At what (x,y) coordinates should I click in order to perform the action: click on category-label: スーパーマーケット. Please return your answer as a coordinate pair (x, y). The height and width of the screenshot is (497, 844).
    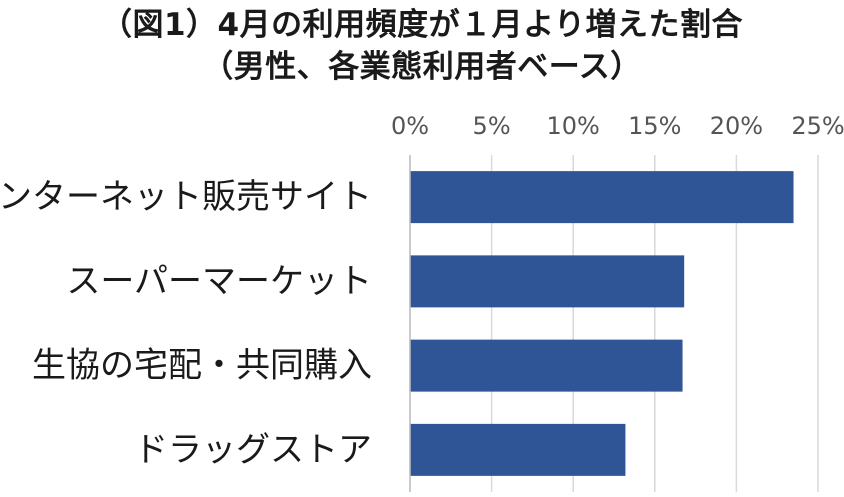
    Looking at the image, I should click on (219, 281).